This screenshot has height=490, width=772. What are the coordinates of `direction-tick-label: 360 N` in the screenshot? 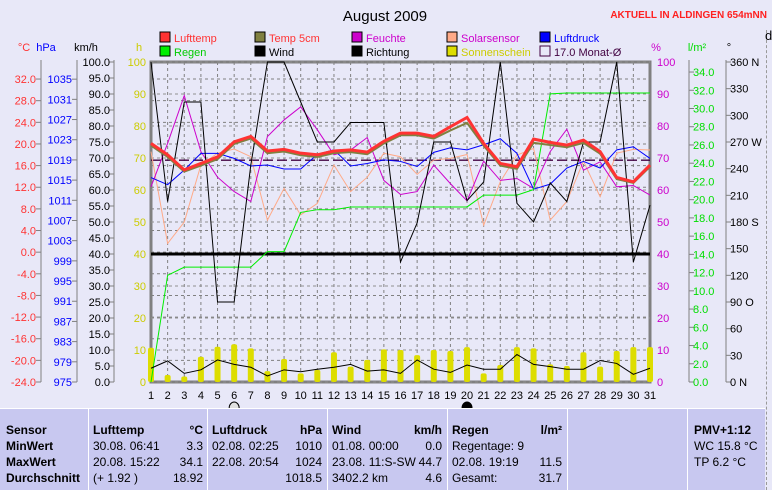 It's located at (744, 63).